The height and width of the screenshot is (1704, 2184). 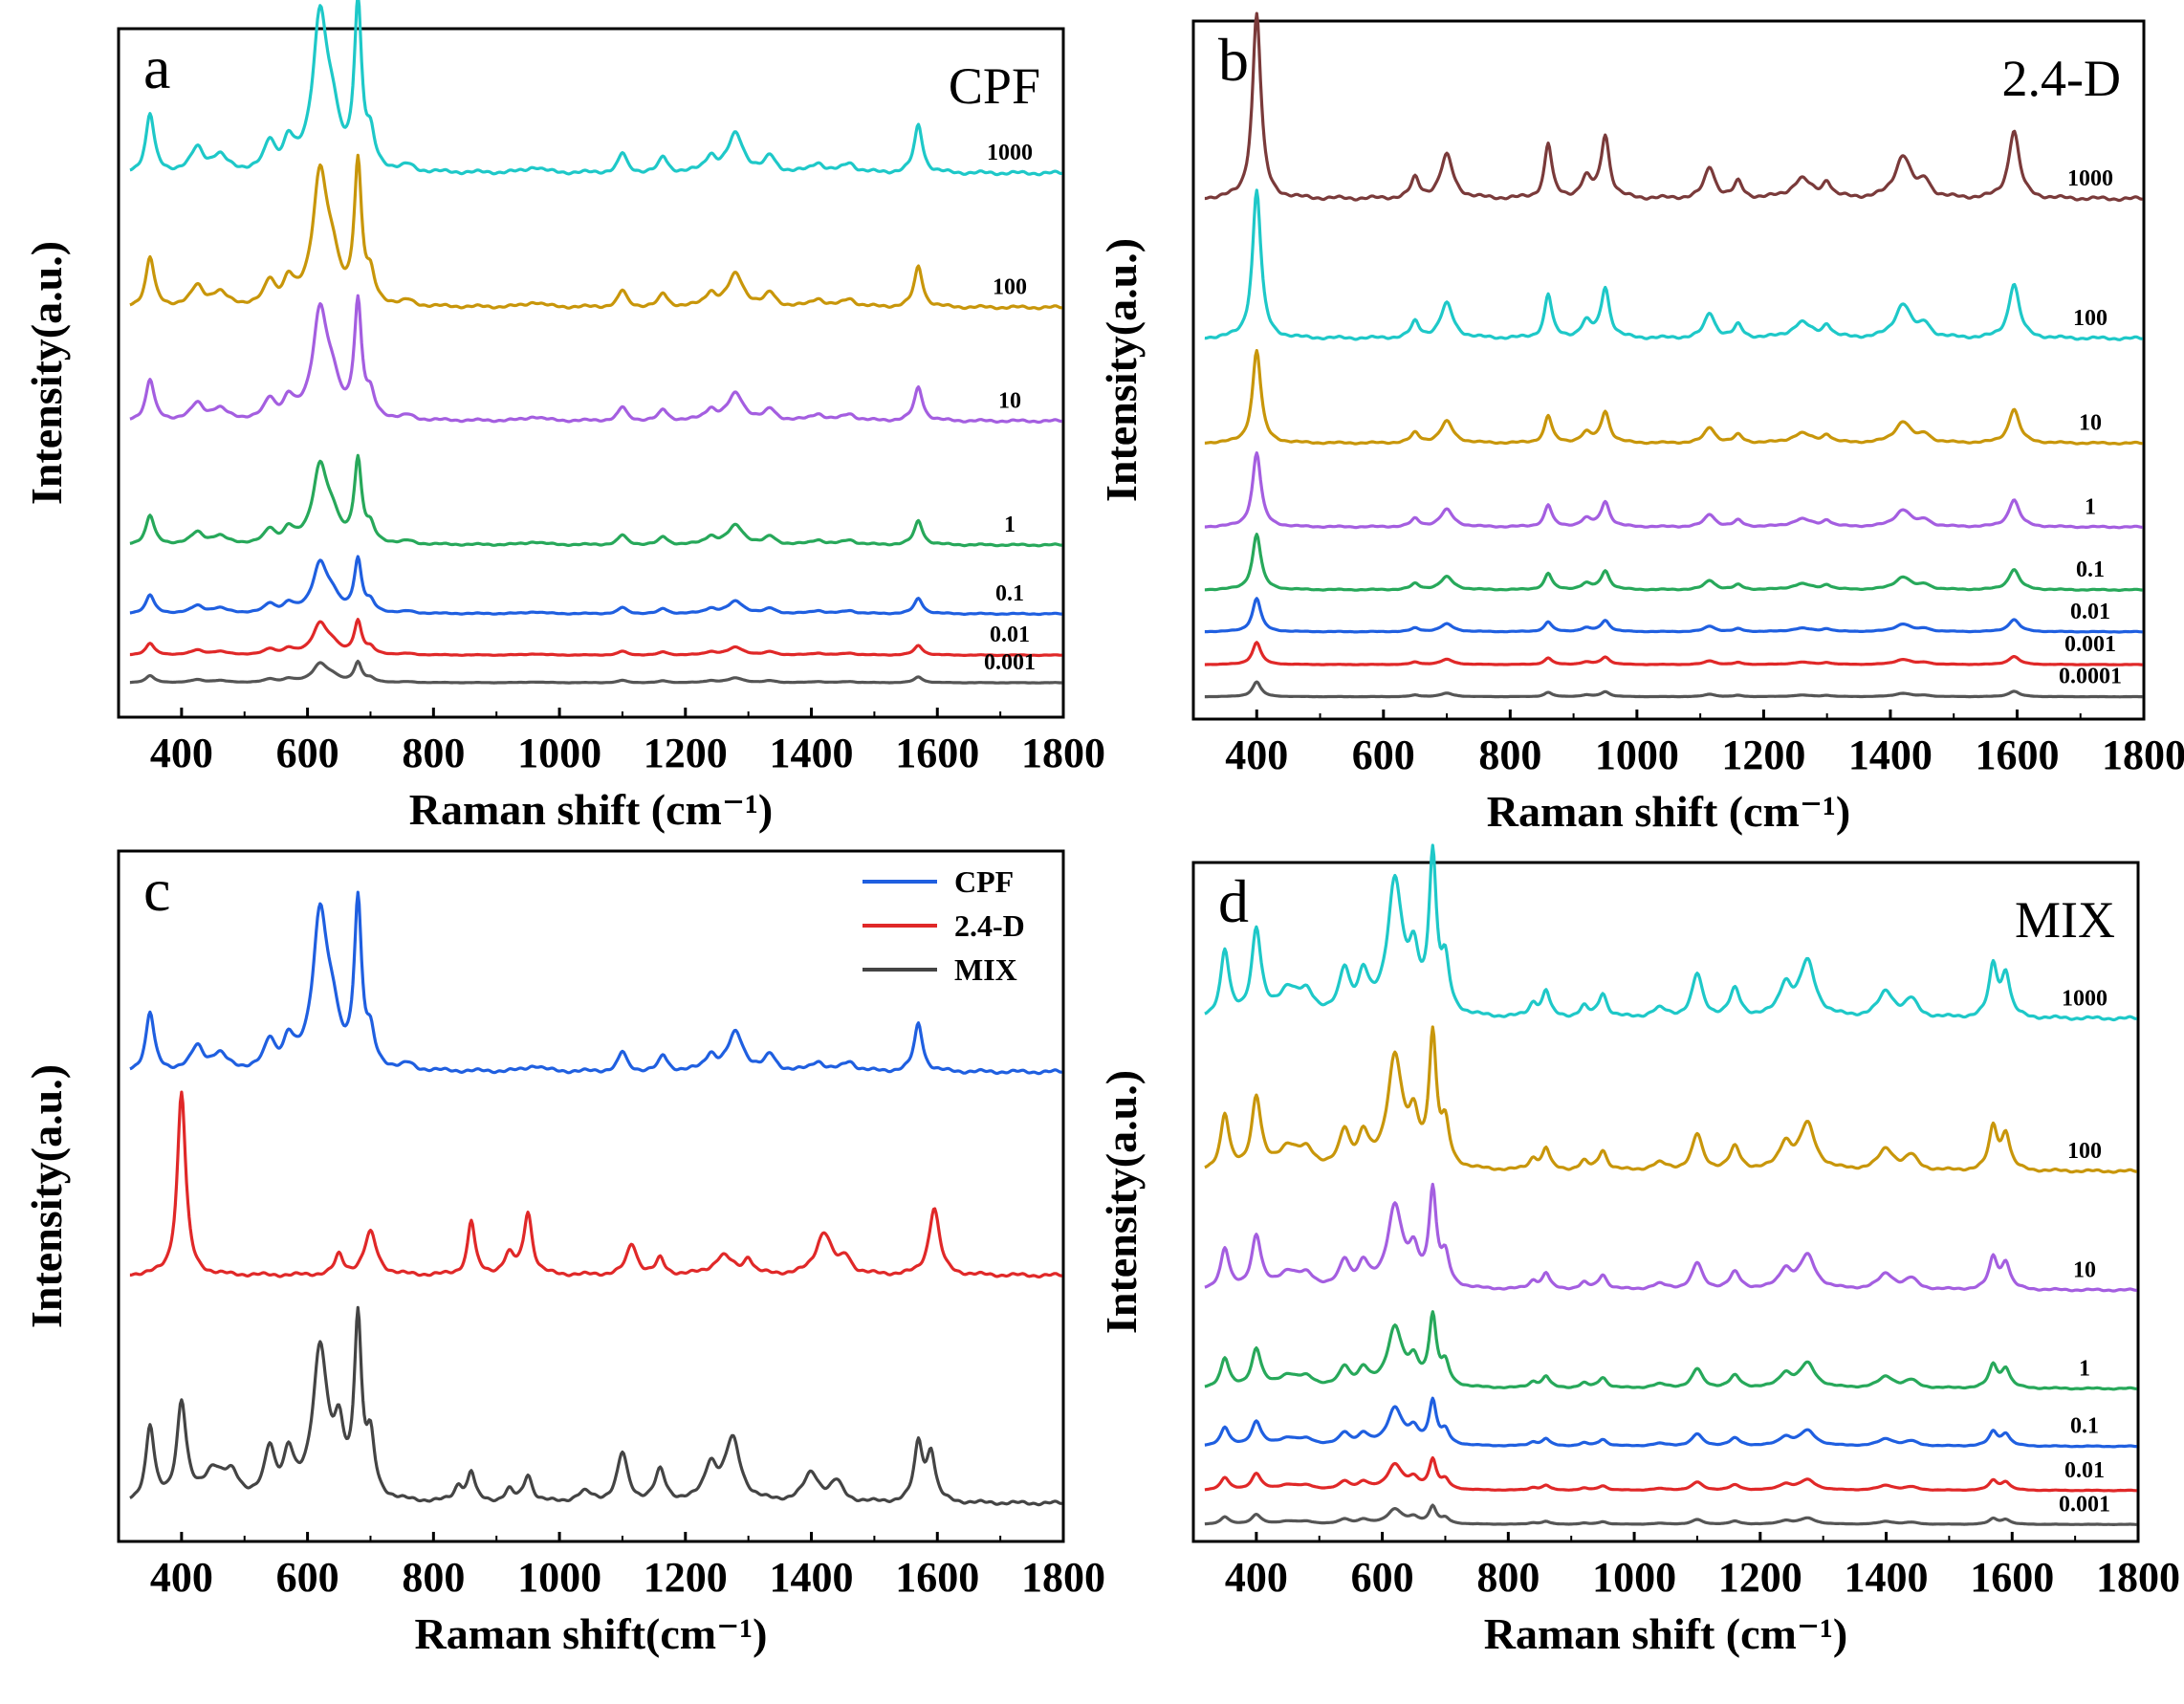 I want to click on legend-label: CPF, so click(x=984, y=881).